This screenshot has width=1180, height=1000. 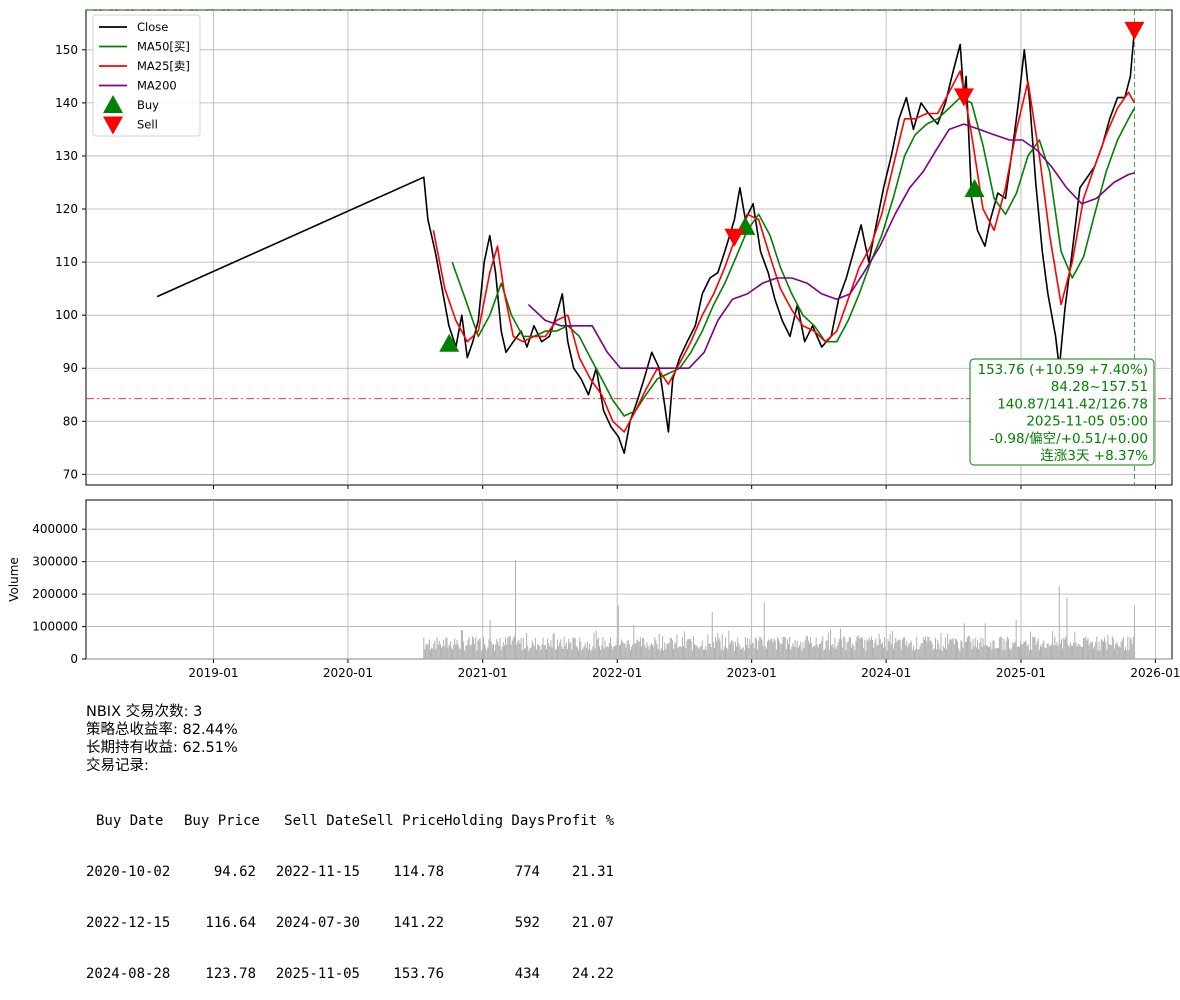 What do you see at coordinates (418, 872) in the screenshot?
I see `sell-price: 114.78` at bounding box center [418, 872].